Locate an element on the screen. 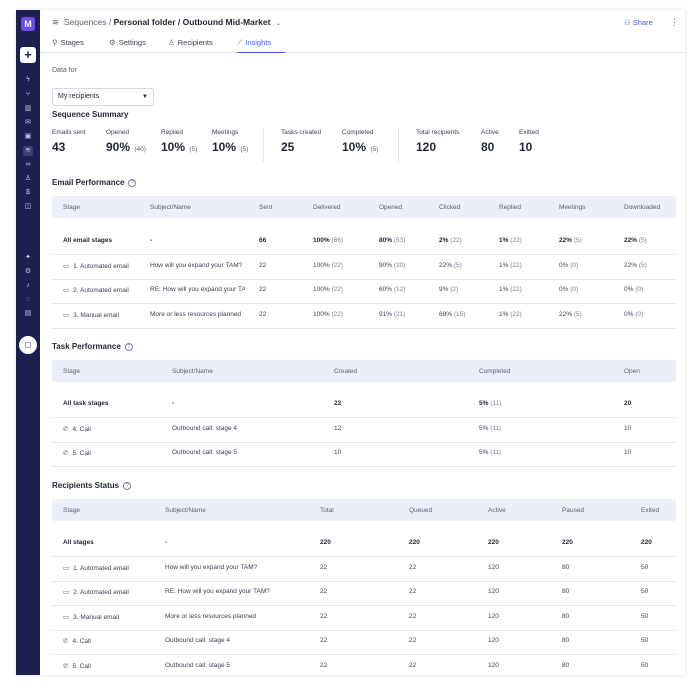 The image size is (700, 696). book-icon: ▤ is located at coordinates (28, 313).